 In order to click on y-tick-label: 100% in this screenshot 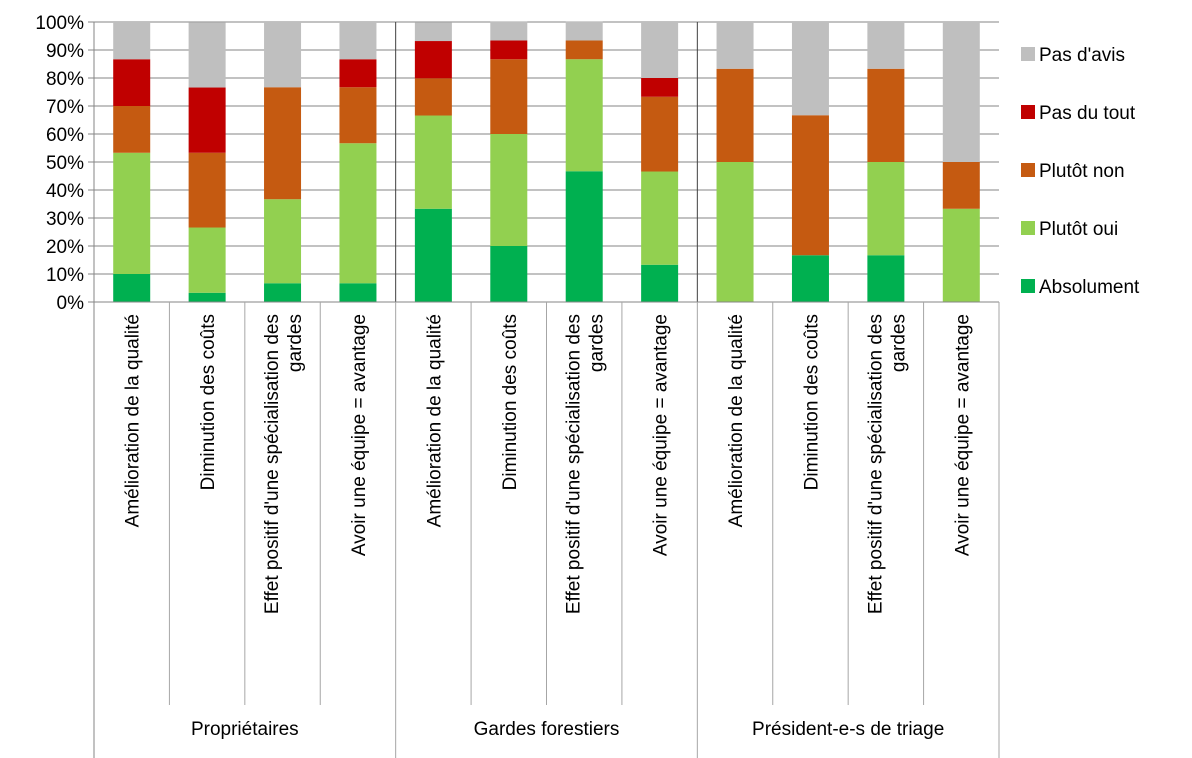, I will do `click(59, 23)`.